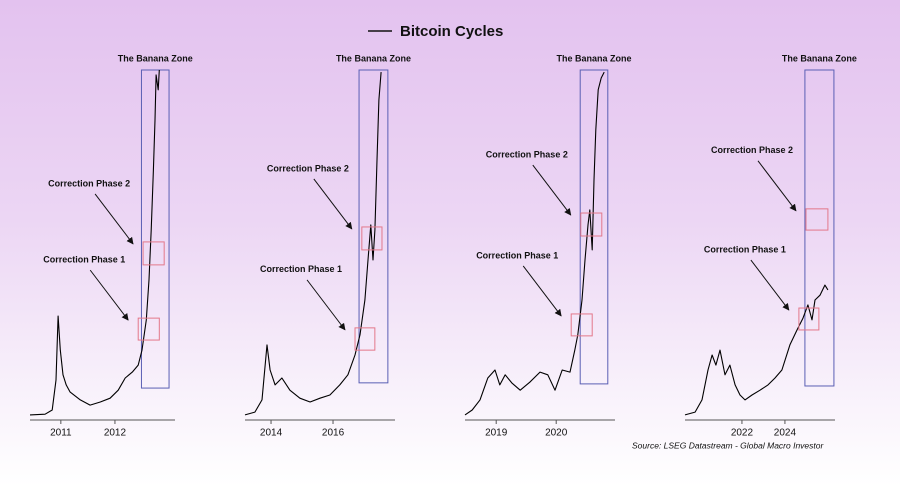  I want to click on x-tick-label: 2024, so click(785, 433).